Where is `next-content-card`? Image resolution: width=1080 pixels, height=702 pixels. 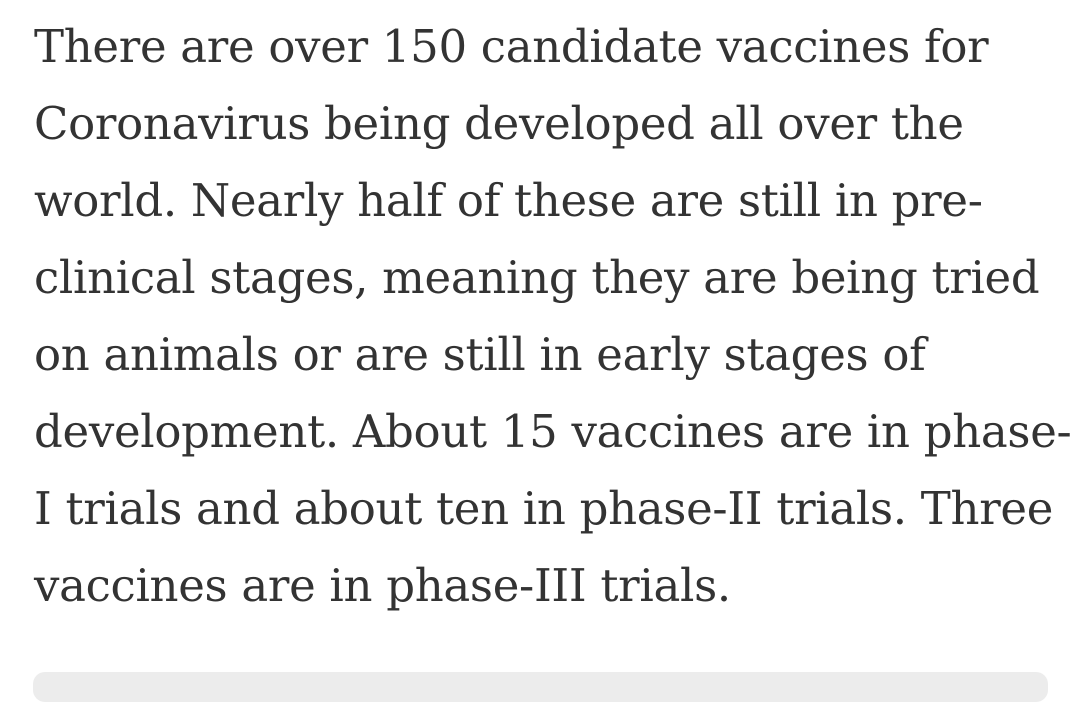 next-content-card is located at coordinates (540, 687).